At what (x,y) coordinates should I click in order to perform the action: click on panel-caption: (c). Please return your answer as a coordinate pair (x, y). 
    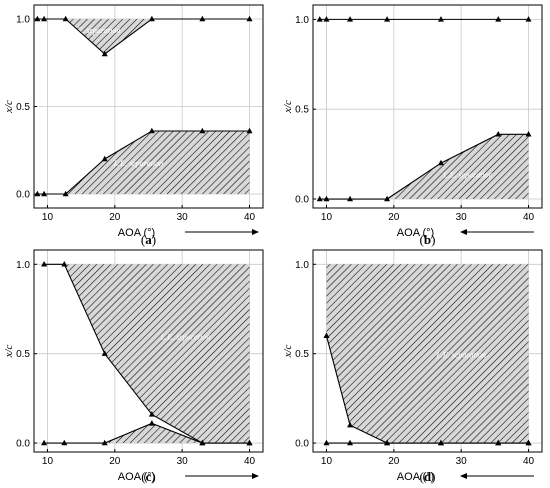
    Looking at the image, I should click on (148, 476).